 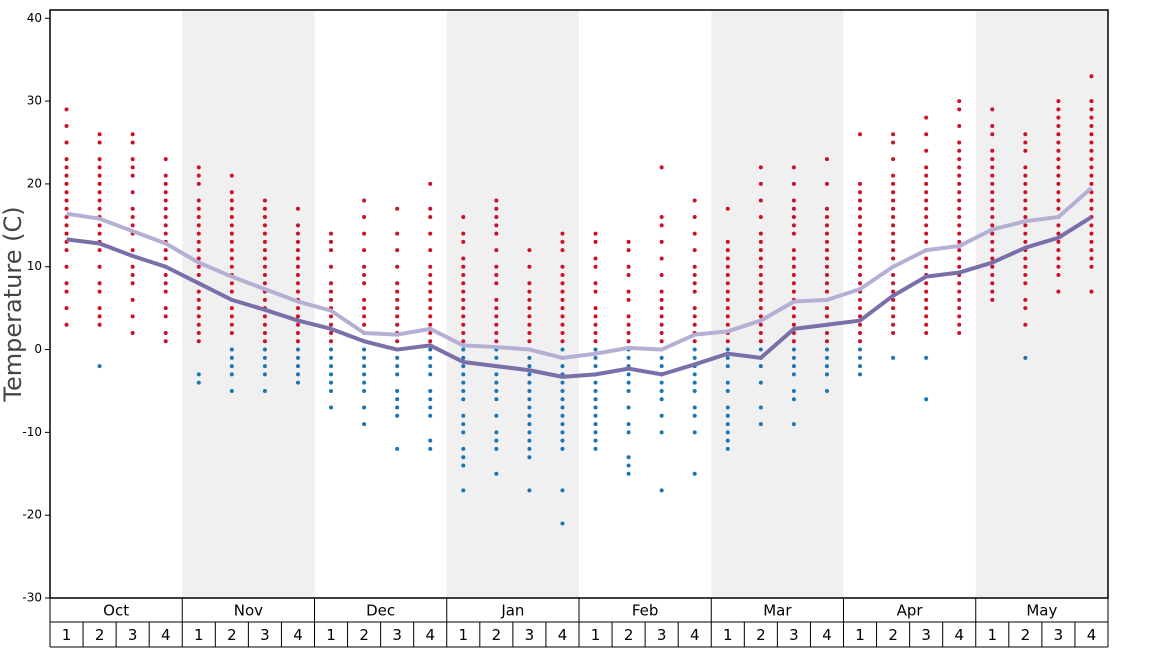 I want to click on y-tick-label: 10, so click(x=34, y=266).